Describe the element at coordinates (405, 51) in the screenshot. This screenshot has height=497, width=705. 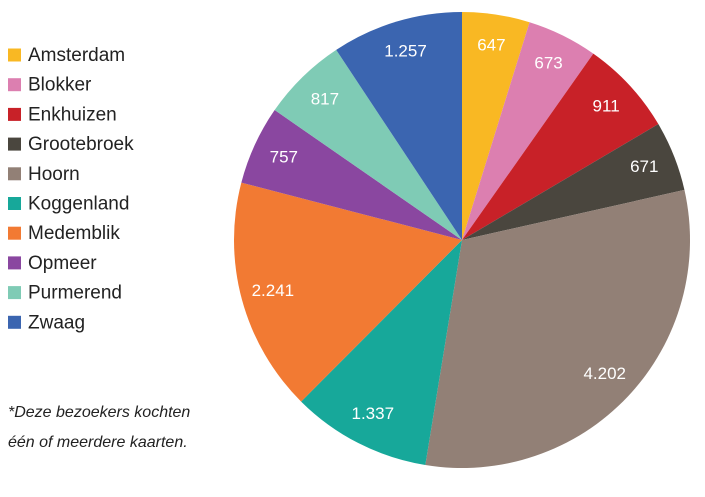
I see `slice-label: 1.257` at that location.